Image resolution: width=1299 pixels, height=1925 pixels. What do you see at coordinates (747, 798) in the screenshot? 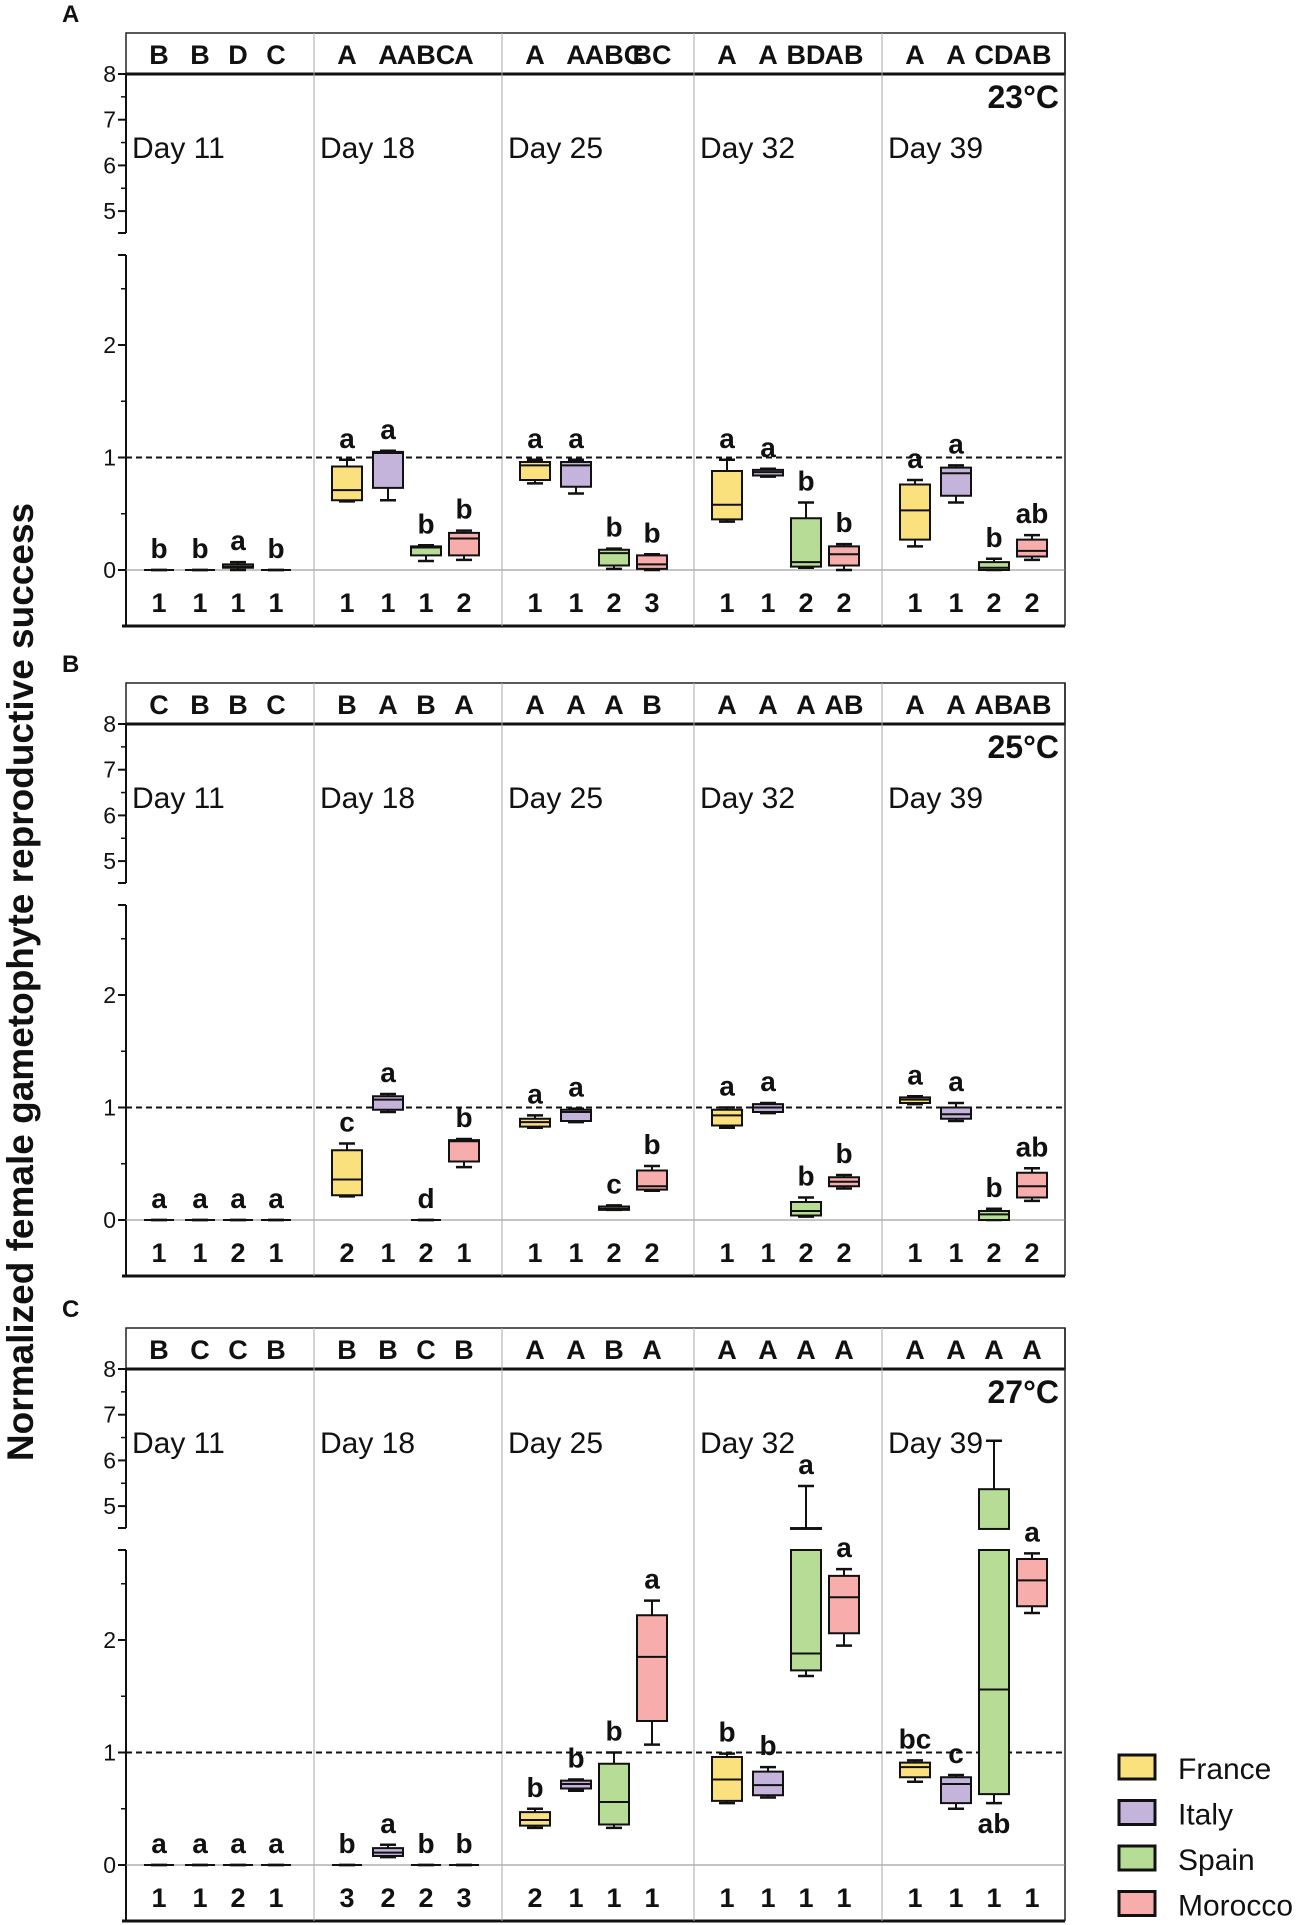
I see `day-label: Day 32` at bounding box center [747, 798].